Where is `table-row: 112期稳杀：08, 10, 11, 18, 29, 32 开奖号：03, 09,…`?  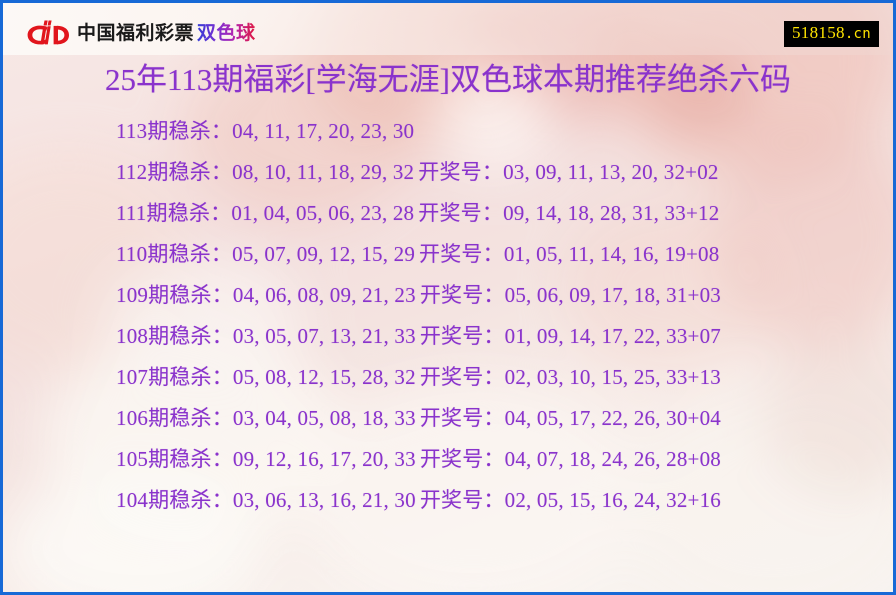
table-row: 112期稳杀：08, 10, 11, 18, 29, 32 开奖号：03, 09,… is located at coordinates (448, 172).